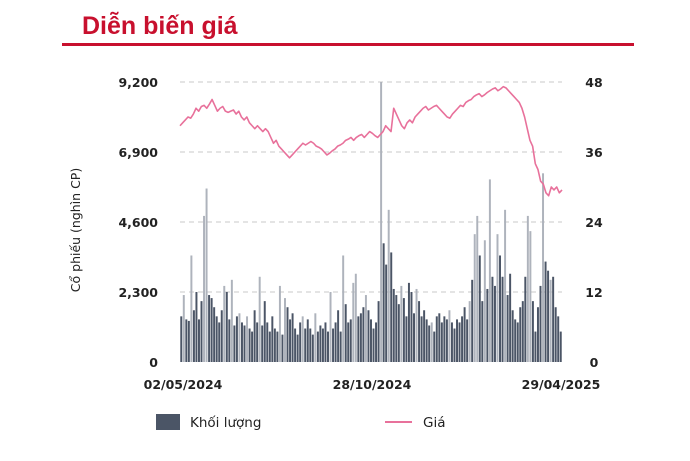 The width and height of the screenshot is (690, 461). What do you see at coordinates (75, 230) in the screenshot?
I see `y-axis-left-label: Cổ phiếu (nghìn CP)` at bounding box center [75, 230].